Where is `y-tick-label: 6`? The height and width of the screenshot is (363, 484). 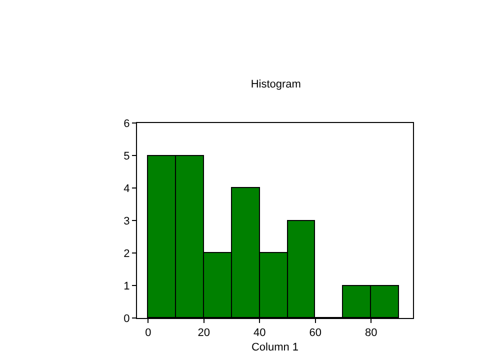
y-tick-label: 6 is located at coordinates (127, 124).